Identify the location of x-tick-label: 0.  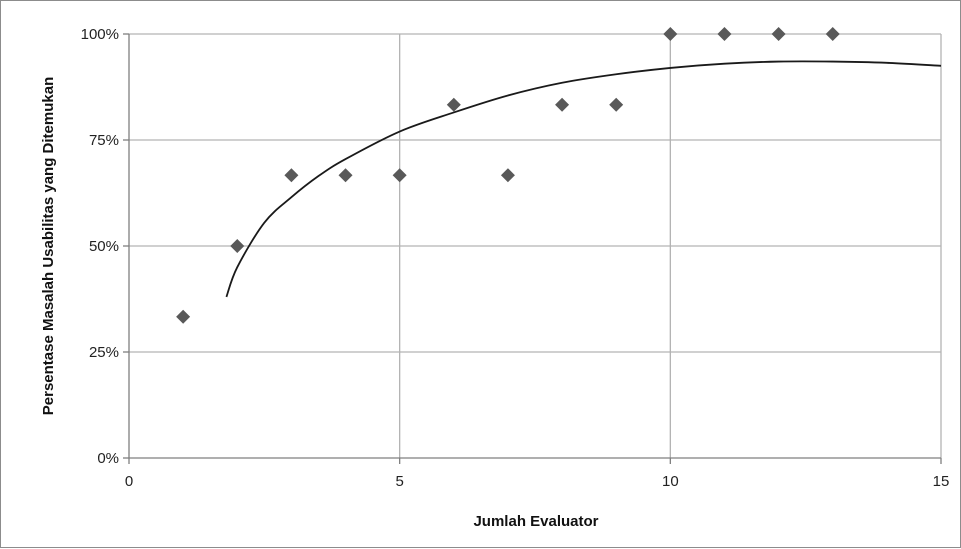
(129, 481).